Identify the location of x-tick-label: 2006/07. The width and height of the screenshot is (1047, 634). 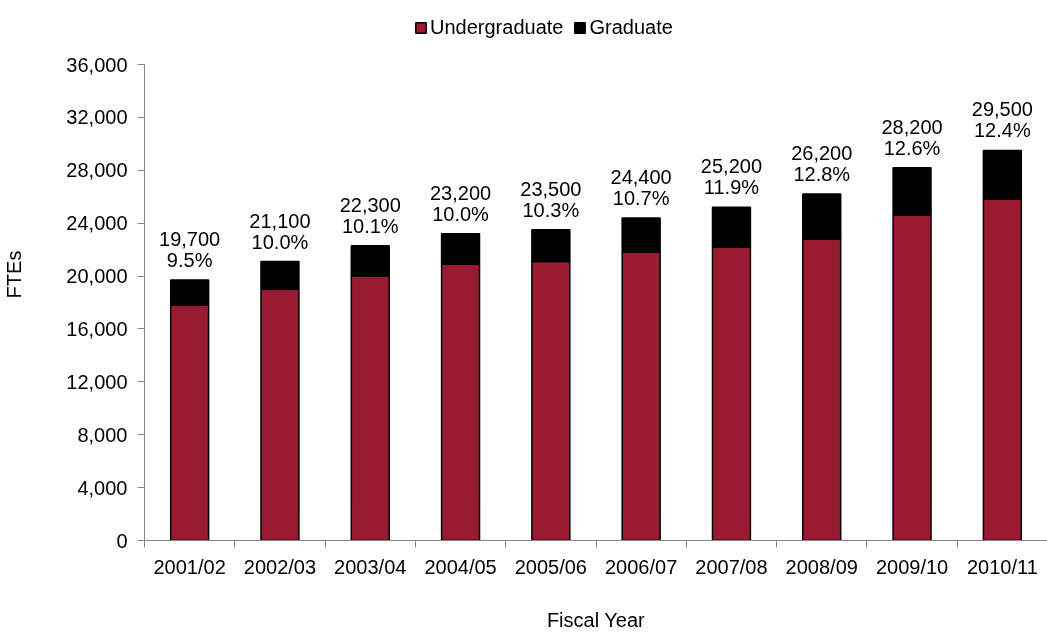
(641, 566).